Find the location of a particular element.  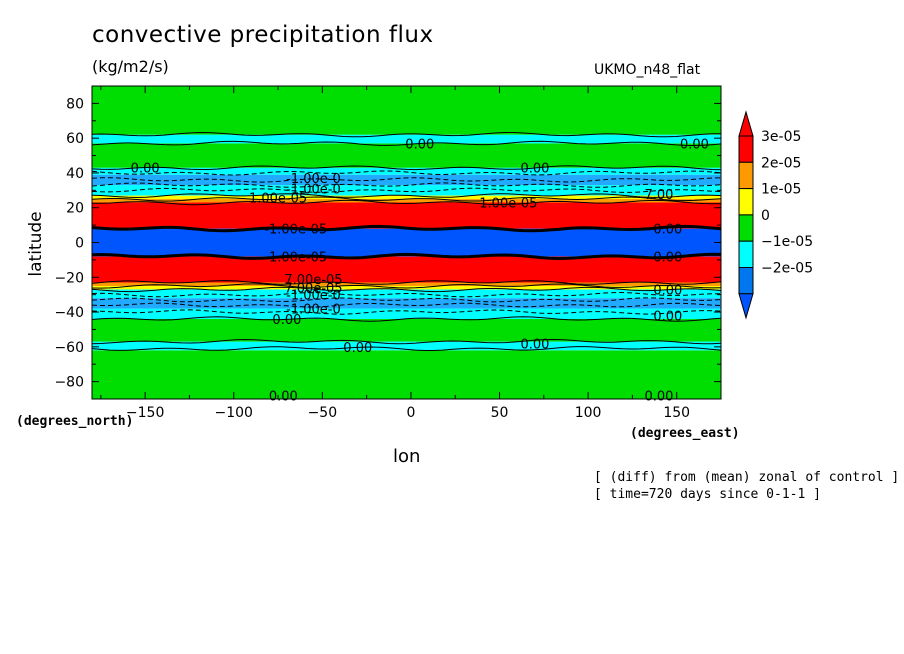

x-tick-label-3: 0 is located at coordinates (410, 413).